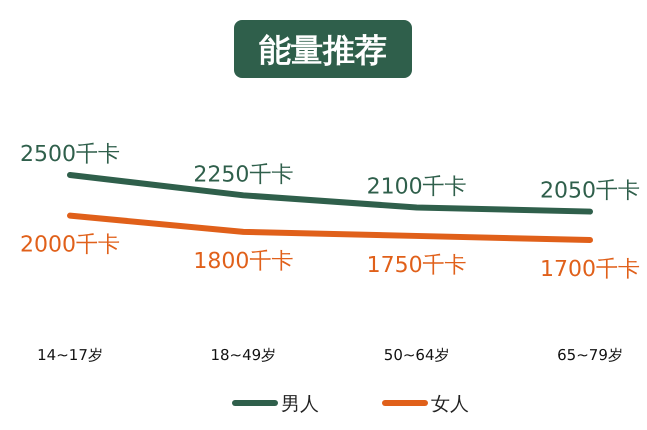 This screenshot has width=647, height=430. What do you see at coordinates (243, 175) in the screenshot?
I see `data-label: 2250千卡` at bounding box center [243, 175].